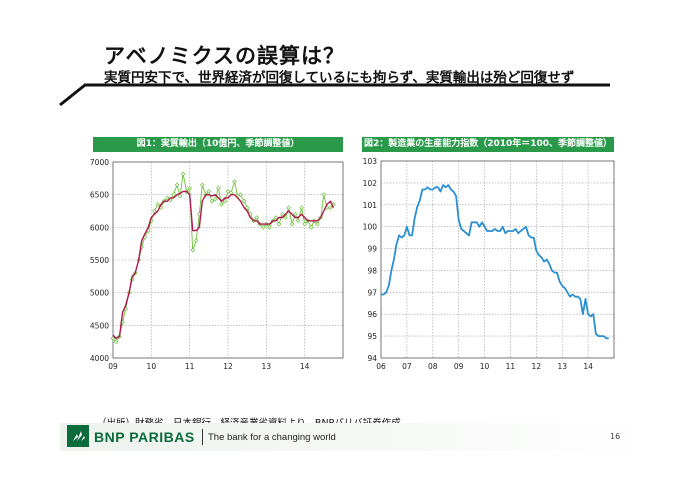  Describe the element at coordinates (339, 78) in the screenshot. I see `slide-subtitle: 実質円安下で、世界経済が回復しているにも拘らず、実質輸出は殆ど回復せず` at that location.